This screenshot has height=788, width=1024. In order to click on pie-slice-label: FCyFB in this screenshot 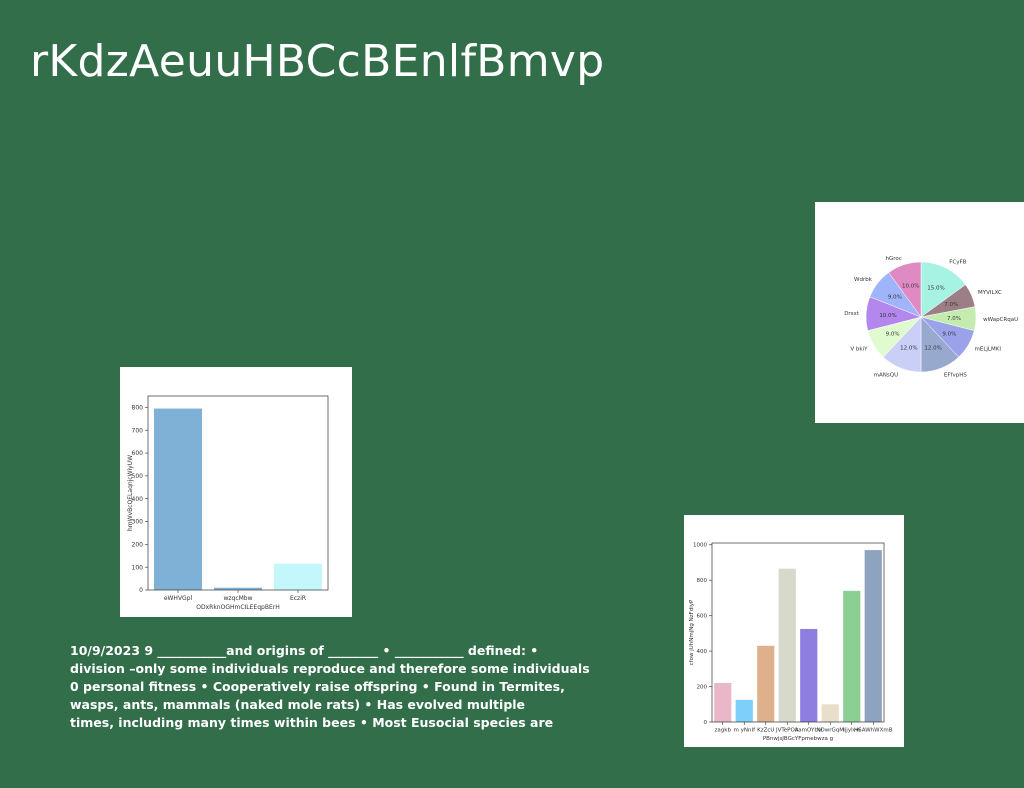, I will do `click(957, 263)`.